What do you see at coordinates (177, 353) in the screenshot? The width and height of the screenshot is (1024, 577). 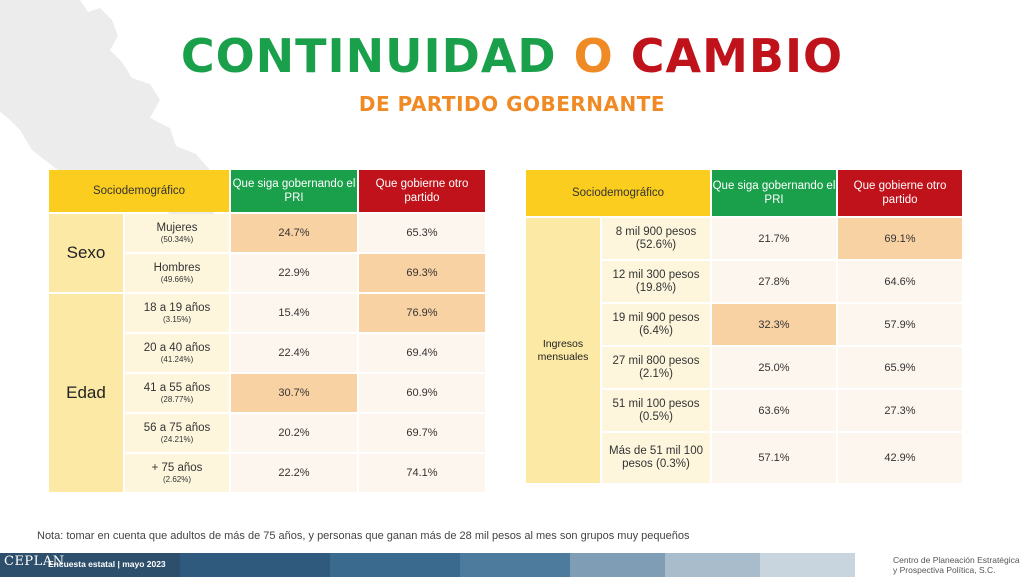 I see `row-label: 20 a 40 años (41.24%)` at bounding box center [177, 353].